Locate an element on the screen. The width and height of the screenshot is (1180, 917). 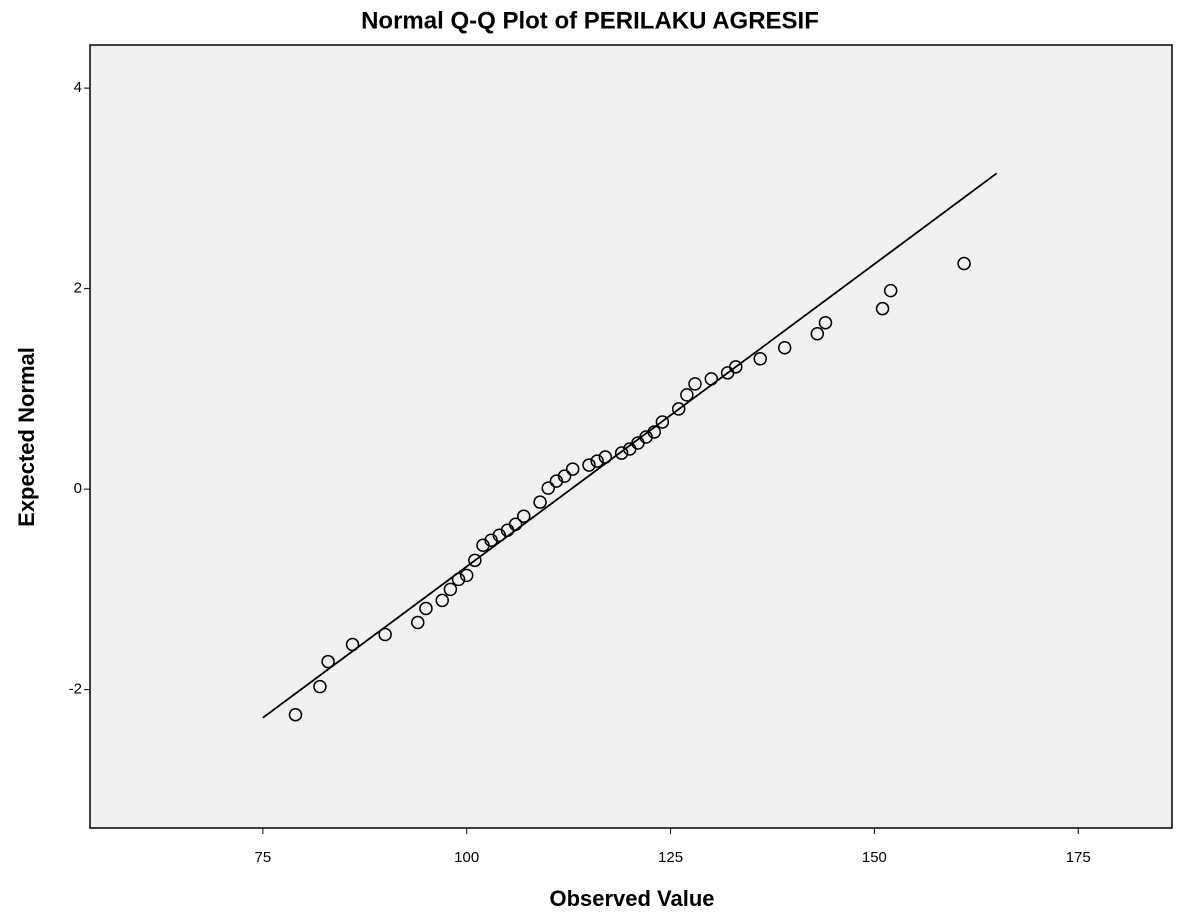
y-axis-title: Expected Normal is located at coordinates (26, 437).